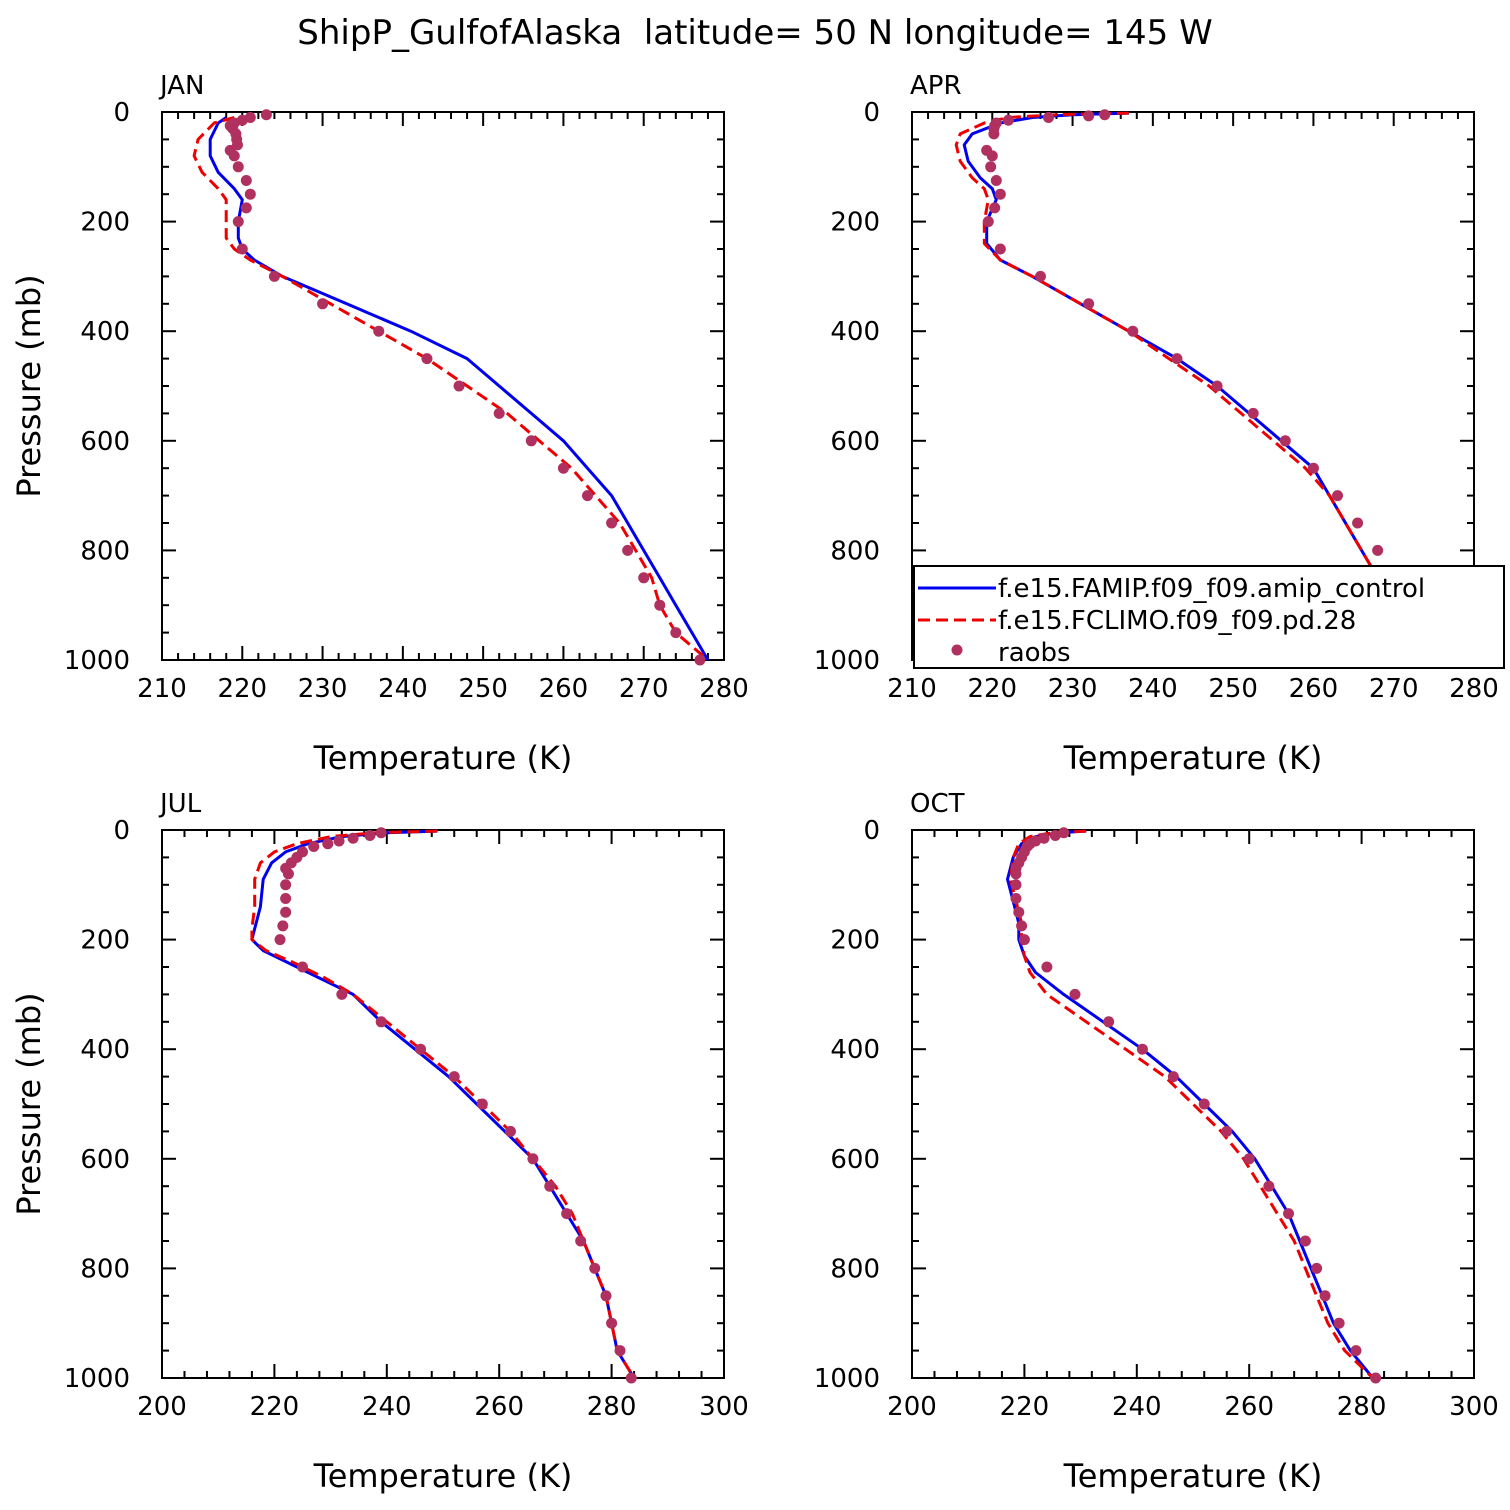 The image size is (1510, 1510). What do you see at coordinates (403, 689) in the screenshot?
I see `x-tick-label: 240` at bounding box center [403, 689].